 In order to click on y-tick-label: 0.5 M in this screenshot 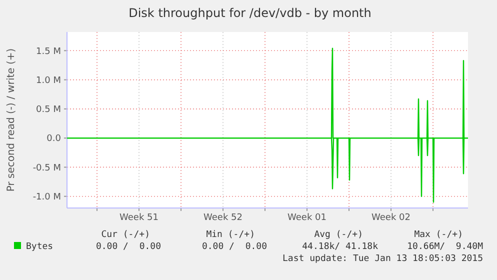, I will do `click(48, 110)`.